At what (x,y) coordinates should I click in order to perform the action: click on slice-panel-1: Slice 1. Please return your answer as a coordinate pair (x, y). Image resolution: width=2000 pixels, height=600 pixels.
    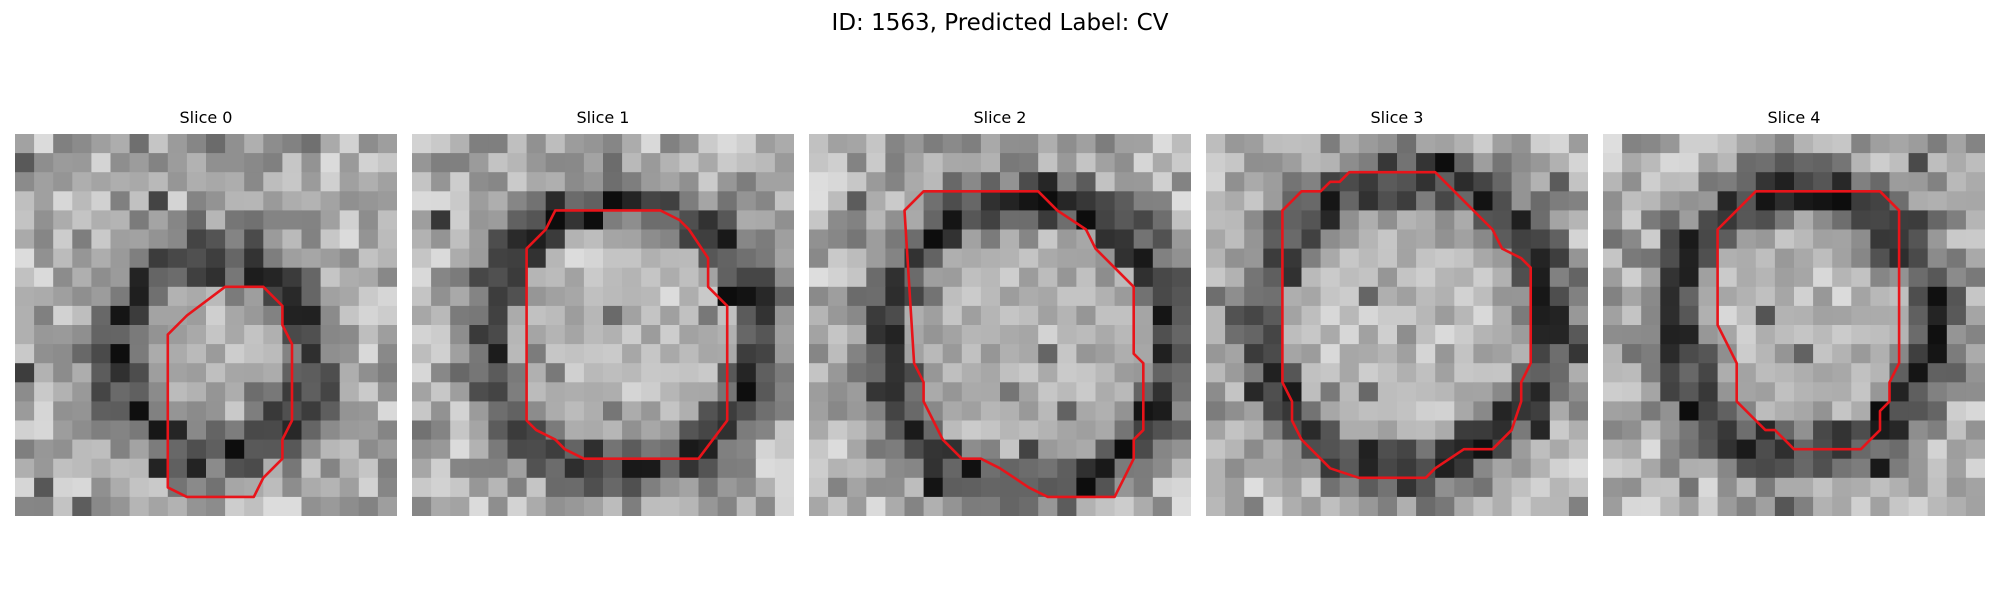
    Looking at the image, I should click on (603, 312).